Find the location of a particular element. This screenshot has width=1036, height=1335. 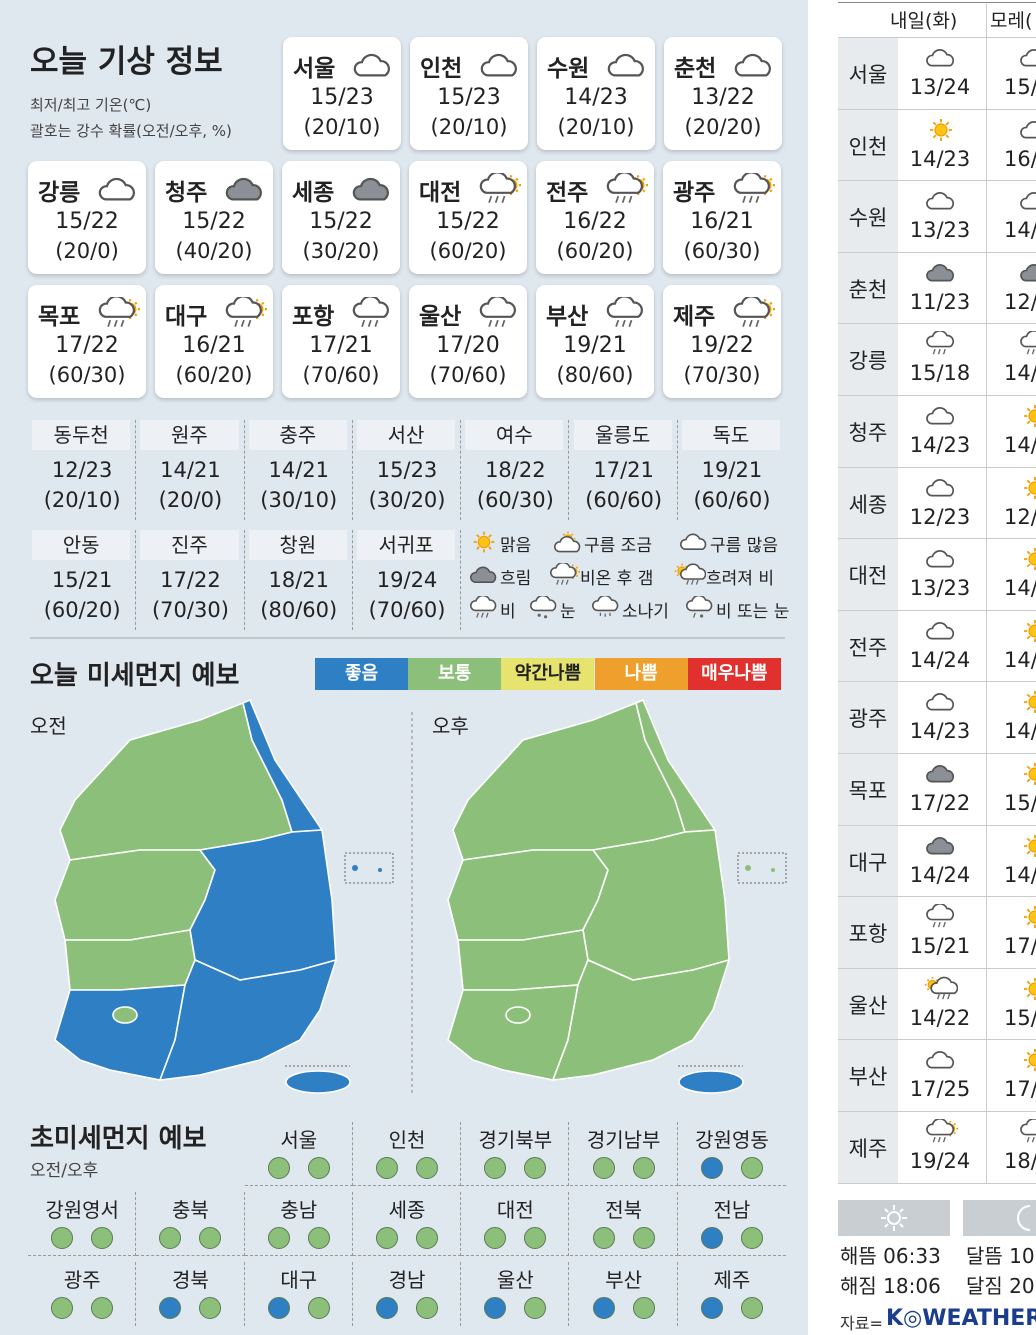

temperature: 15/18 is located at coordinates (940, 373).